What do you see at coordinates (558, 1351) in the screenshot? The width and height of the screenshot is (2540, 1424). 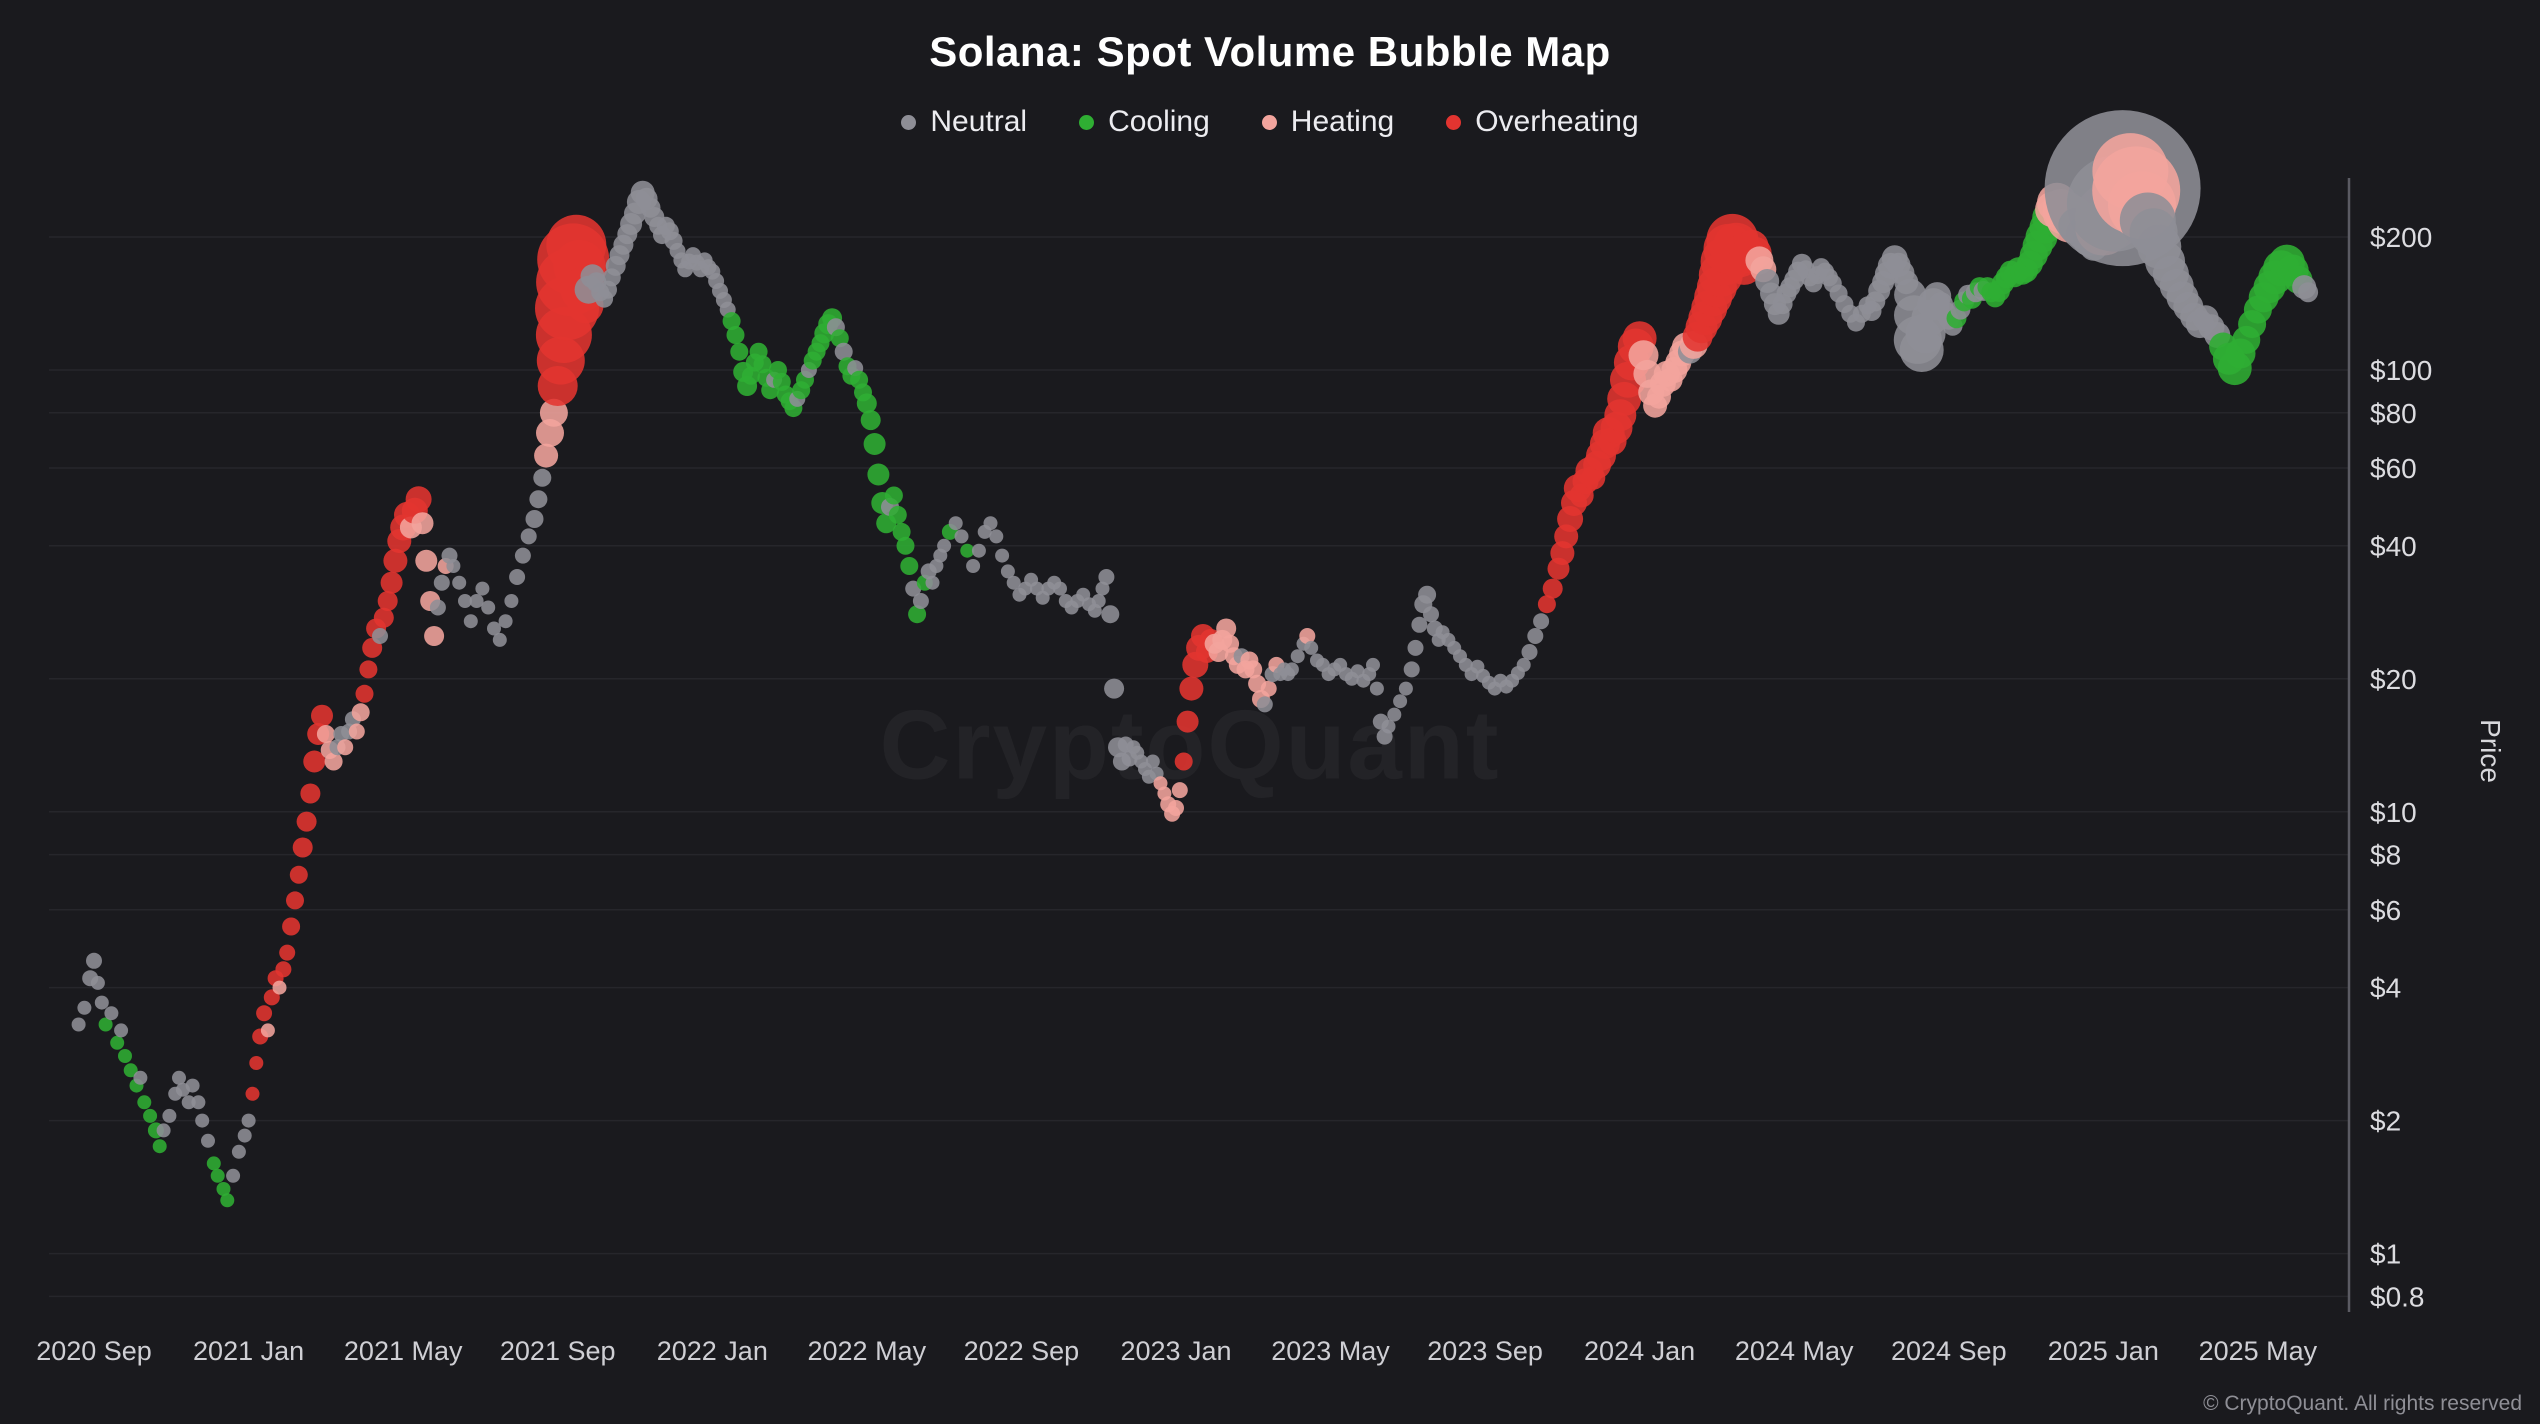 I see `x-tick-label: 2021 Sep` at bounding box center [558, 1351].